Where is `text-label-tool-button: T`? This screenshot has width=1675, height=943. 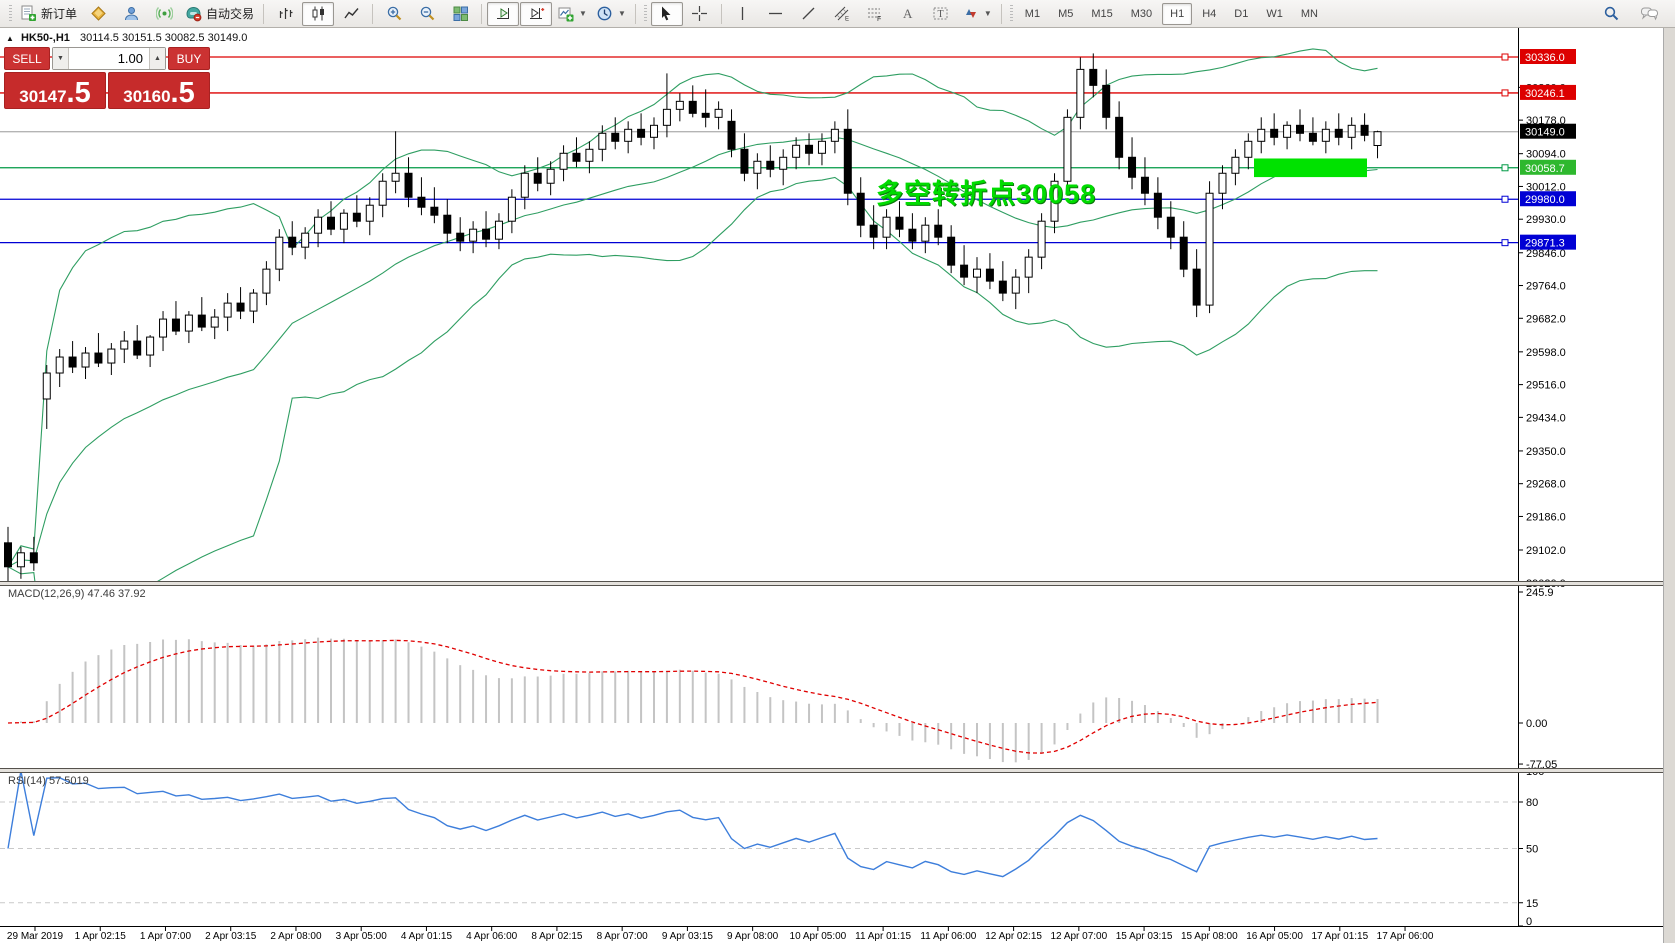 text-label-tool-button: T is located at coordinates (941, 14).